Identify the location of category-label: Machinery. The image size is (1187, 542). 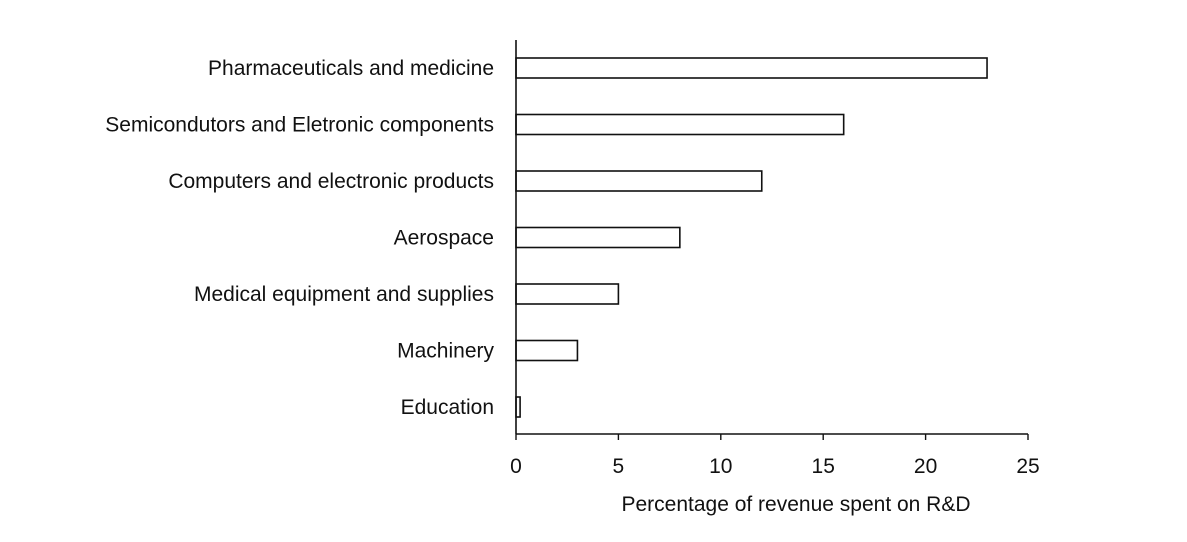
(445, 351).